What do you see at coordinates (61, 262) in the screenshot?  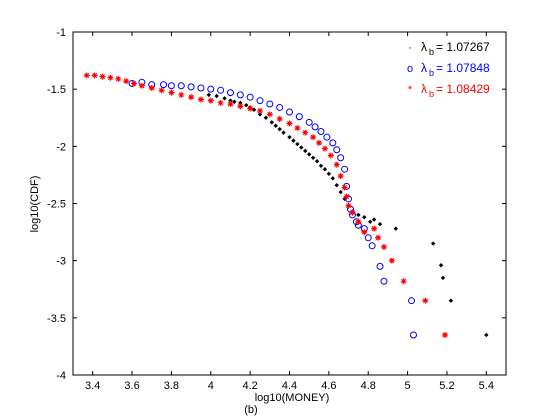 I see `y-tick-label: -3` at bounding box center [61, 262].